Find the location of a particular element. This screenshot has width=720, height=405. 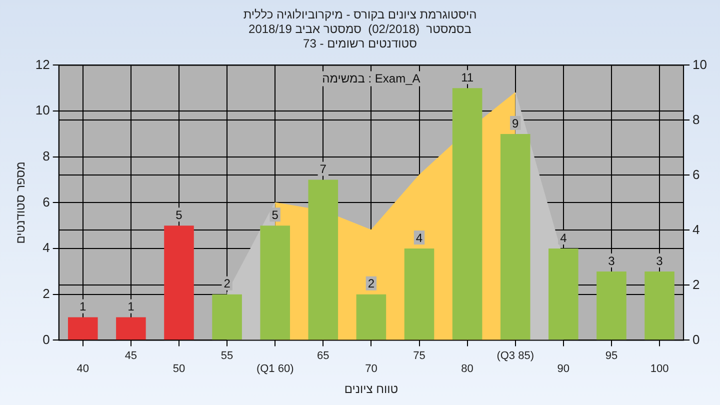

x-tick-label: 55 is located at coordinates (227, 356).